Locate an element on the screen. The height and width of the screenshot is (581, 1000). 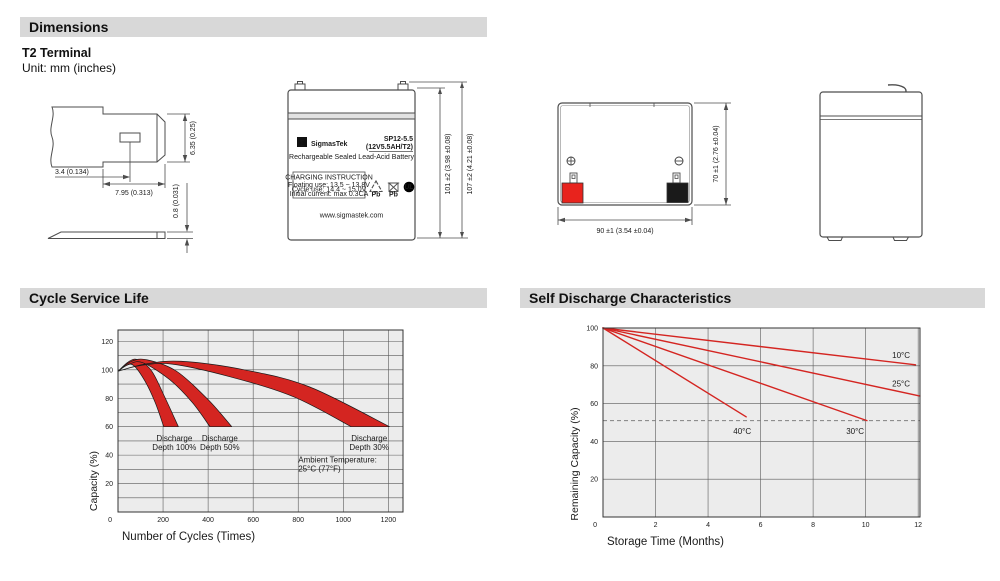
discharge-depth-band-100% is located at coordinates (148, 393).